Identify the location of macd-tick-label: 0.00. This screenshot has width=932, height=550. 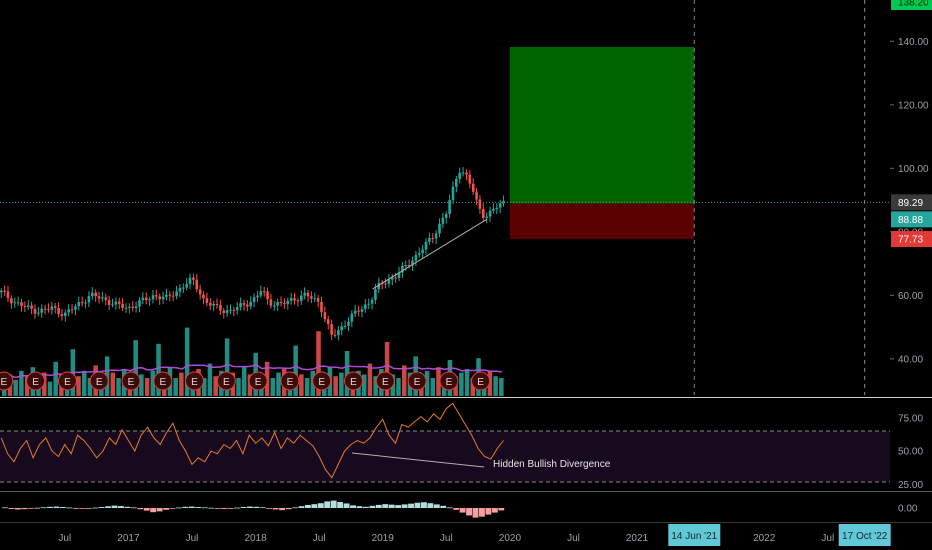
(908, 509).